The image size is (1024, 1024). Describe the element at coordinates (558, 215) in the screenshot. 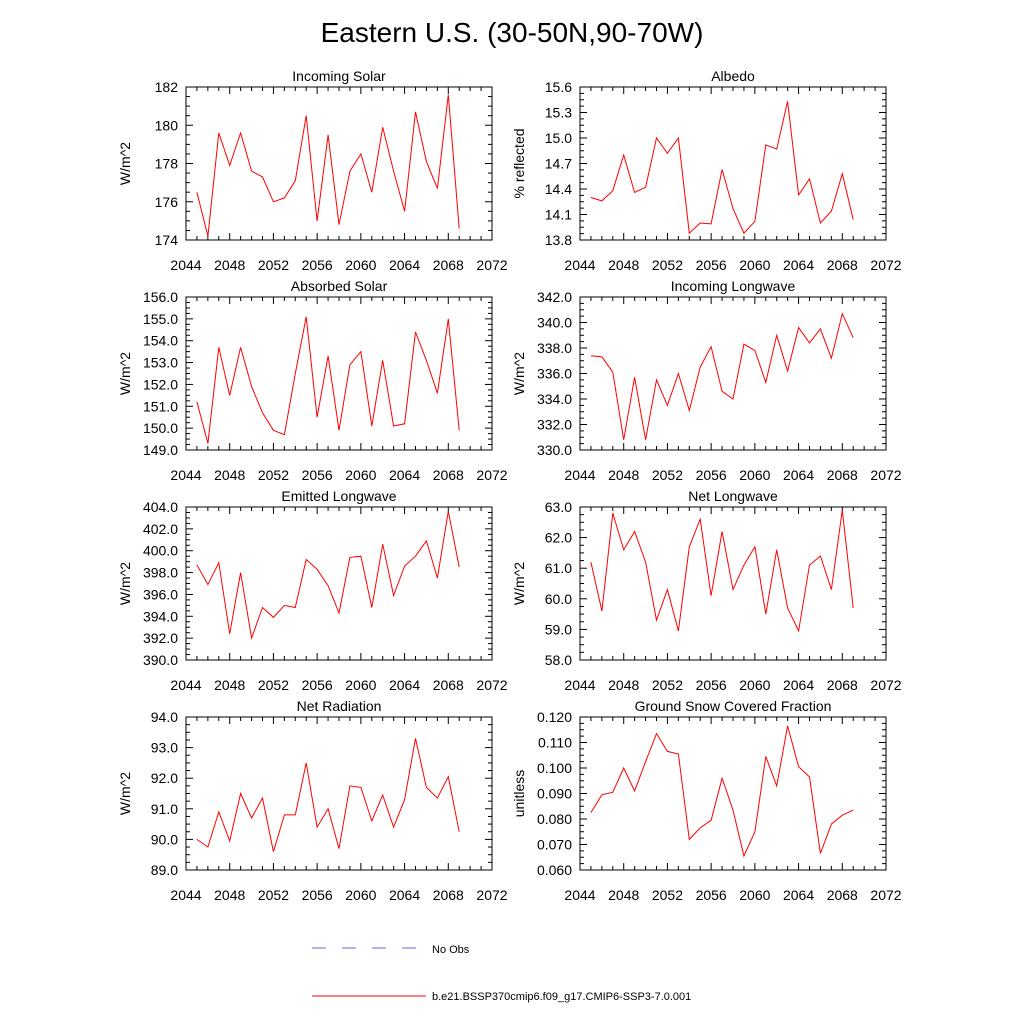

I see `y-tick-label-albedo: 14.1` at that location.